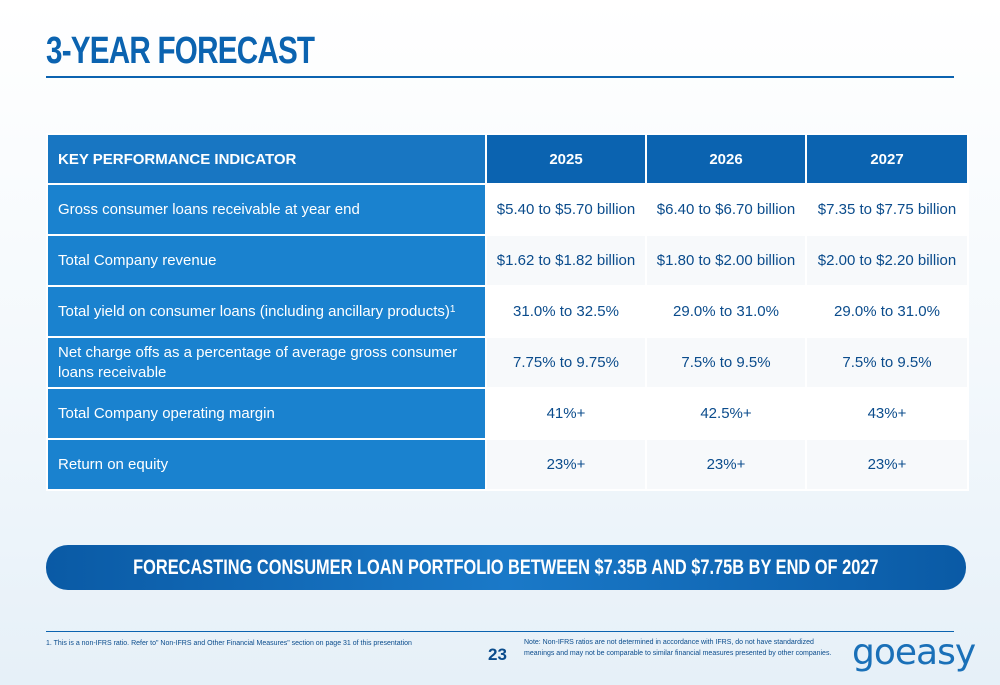  Describe the element at coordinates (497, 654) in the screenshot. I see `page-number: 23` at that location.